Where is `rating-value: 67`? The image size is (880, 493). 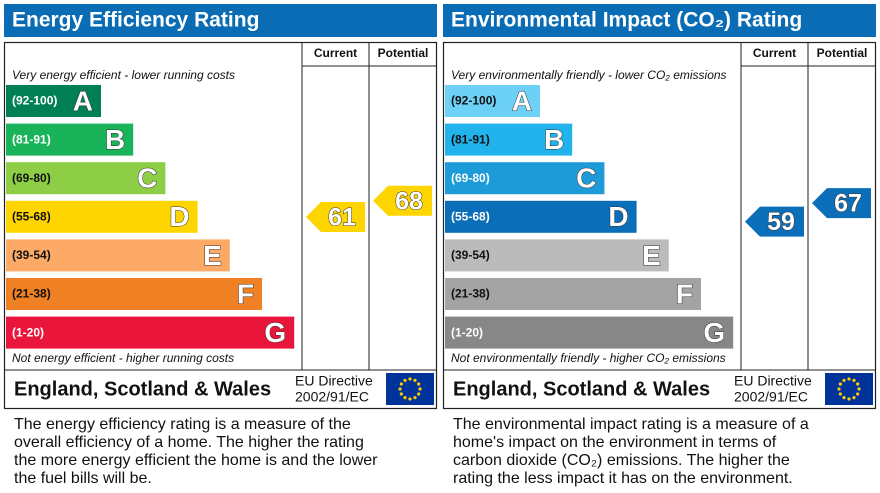
rating-value: 67 is located at coordinates (848, 204).